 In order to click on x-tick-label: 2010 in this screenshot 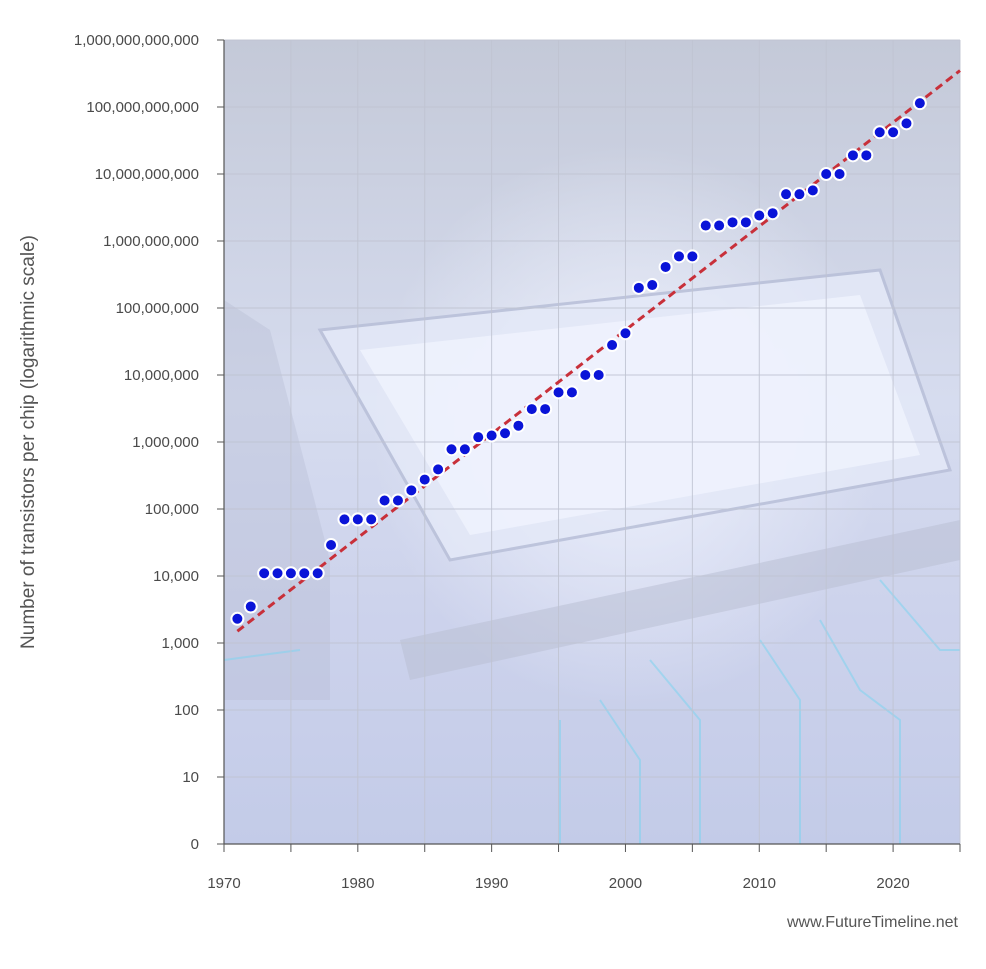, I will do `click(759, 883)`.